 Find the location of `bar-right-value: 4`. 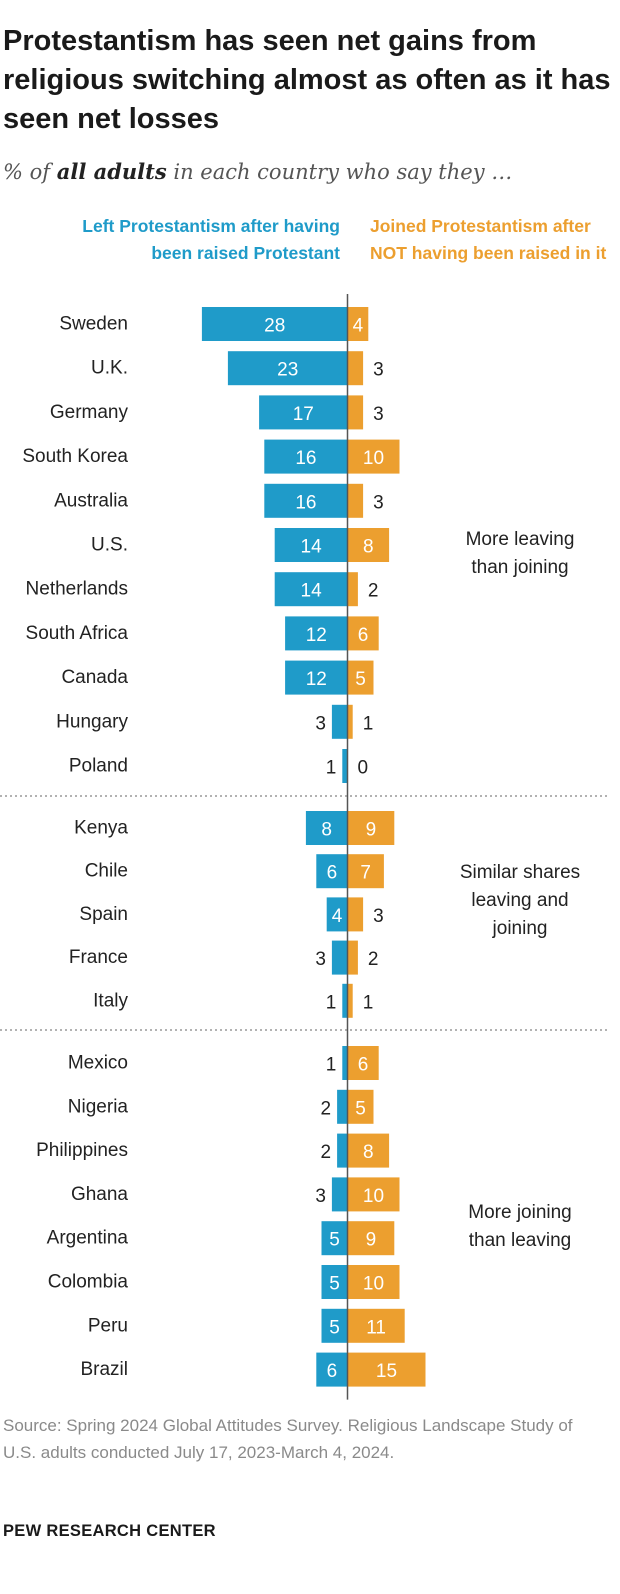

bar-right-value: 4 is located at coordinates (358, 326).